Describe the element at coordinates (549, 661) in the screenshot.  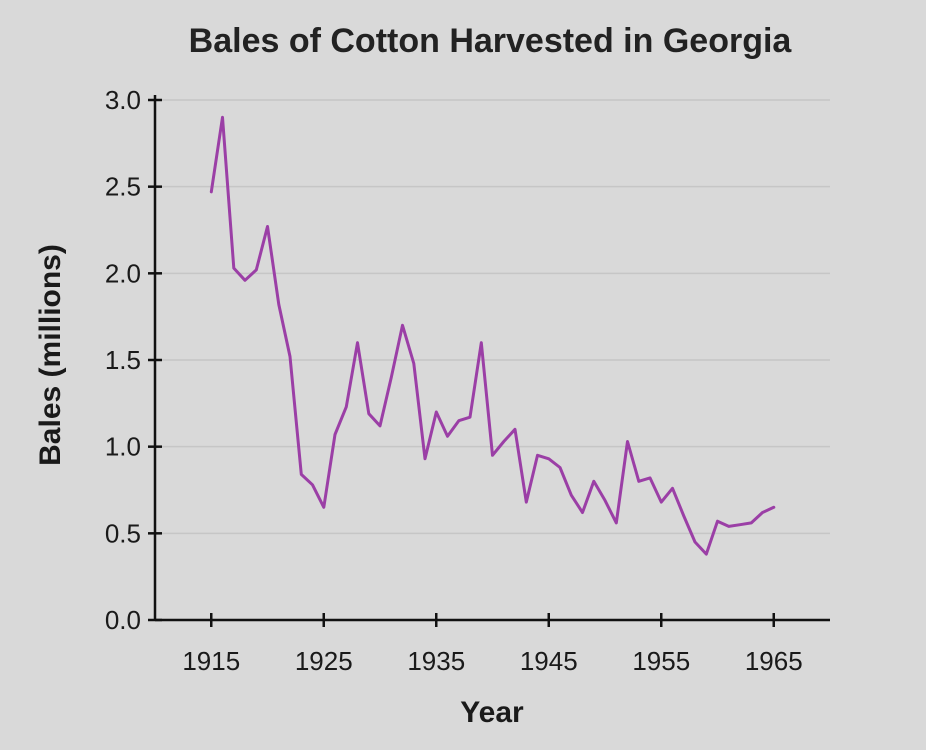
I see `x-tick-label: 1945` at that location.